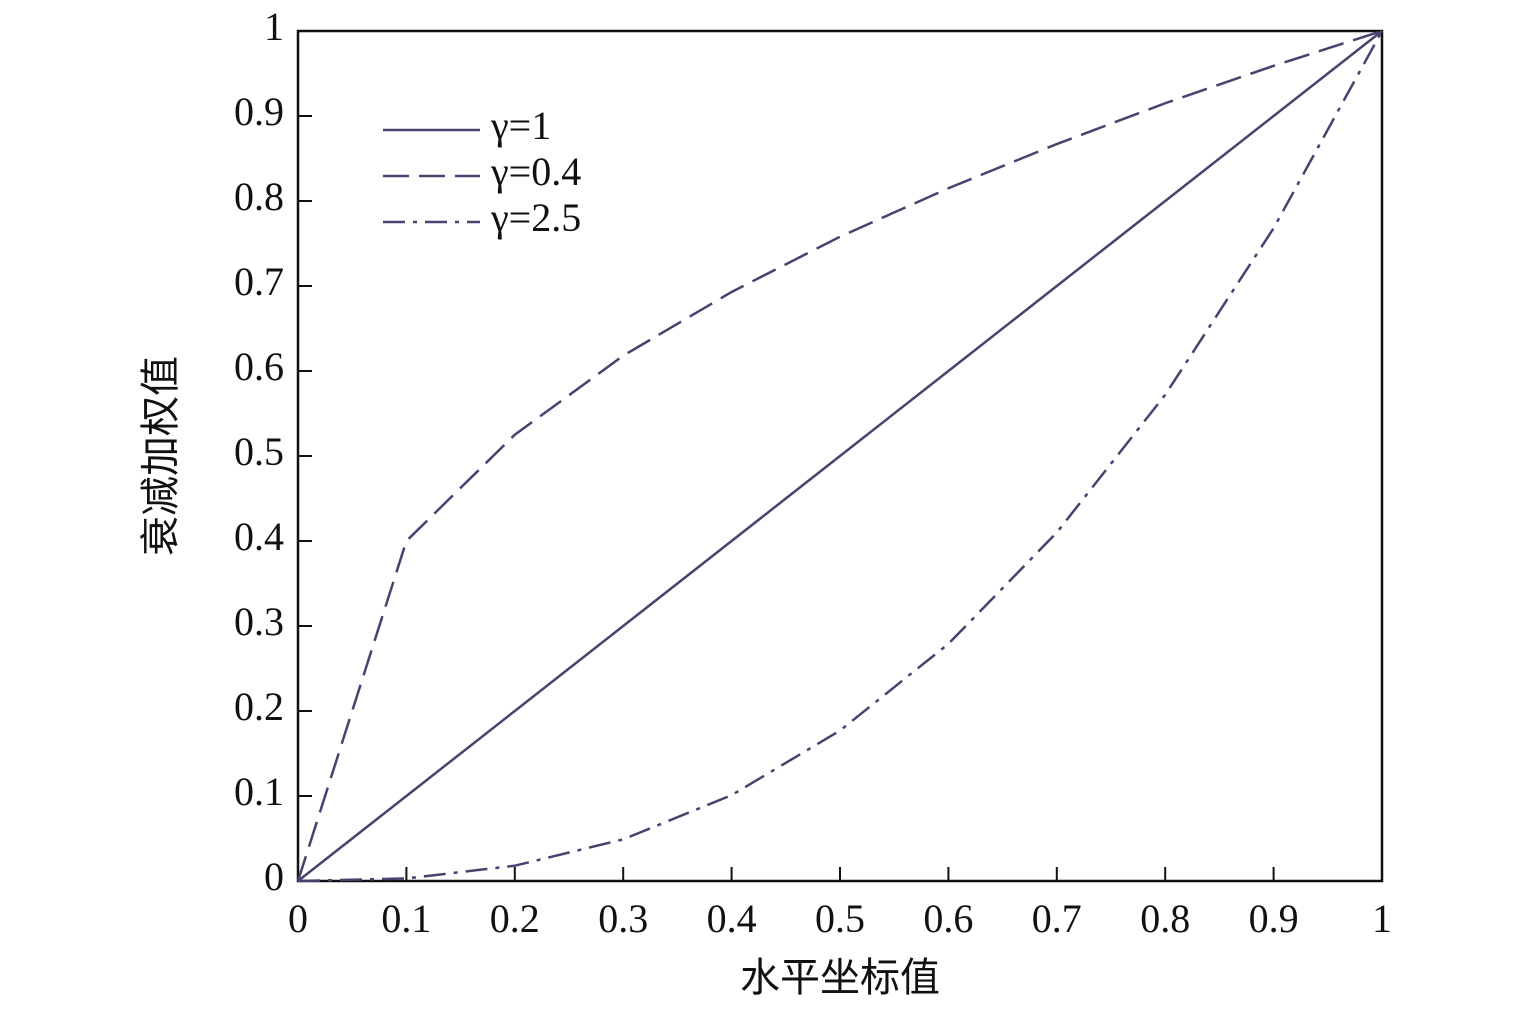  What do you see at coordinates (1274, 918) in the screenshot?
I see `x-tick-label: 0.9` at bounding box center [1274, 918].